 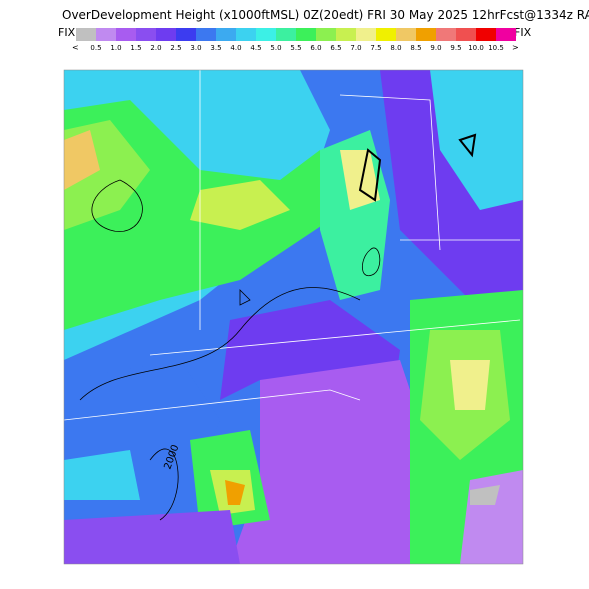 What do you see at coordinates (75, 47) in the screenshot?
I see `arrow-left: <` at bounding box center [75, 47].